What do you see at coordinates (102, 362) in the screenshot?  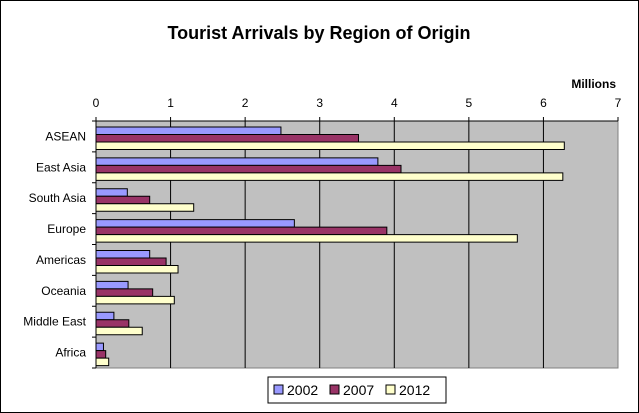 I see `bar-2012-africa` at bounding box center [102, 362].